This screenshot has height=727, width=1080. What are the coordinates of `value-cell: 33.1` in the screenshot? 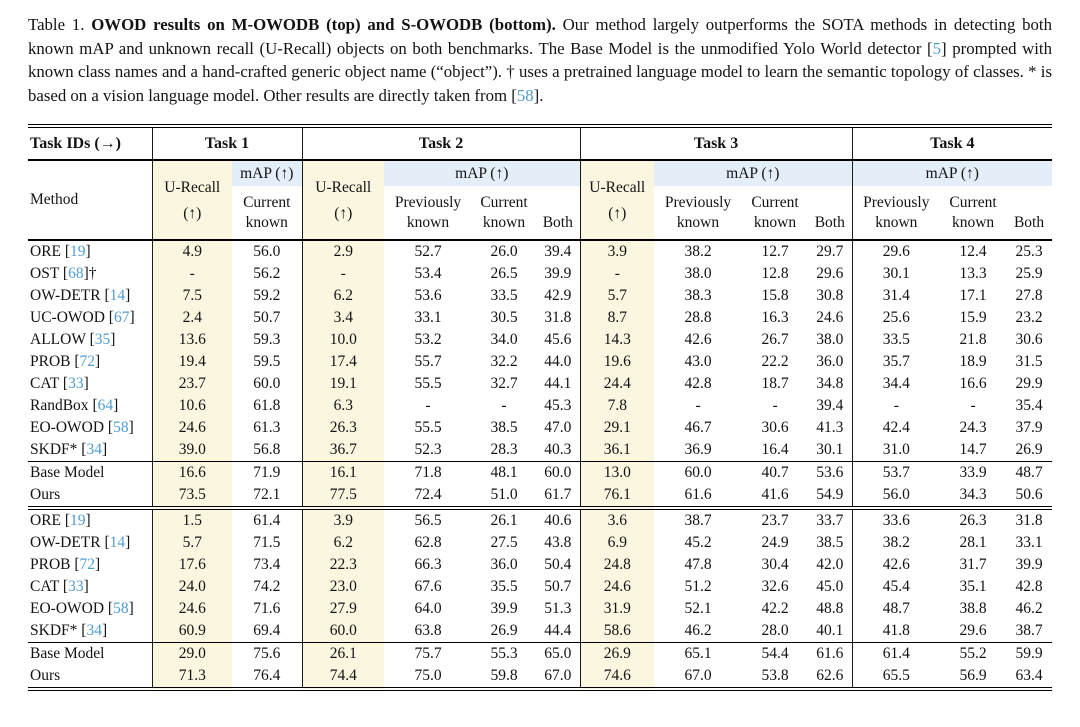 It's located at (1029, 543).